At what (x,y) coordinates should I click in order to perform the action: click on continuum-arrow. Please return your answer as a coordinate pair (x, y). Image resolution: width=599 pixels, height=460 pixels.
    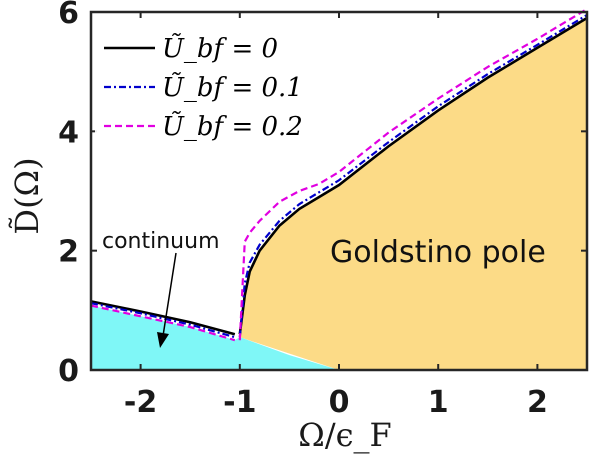
    Looking at the image, I should click on (167, 300).